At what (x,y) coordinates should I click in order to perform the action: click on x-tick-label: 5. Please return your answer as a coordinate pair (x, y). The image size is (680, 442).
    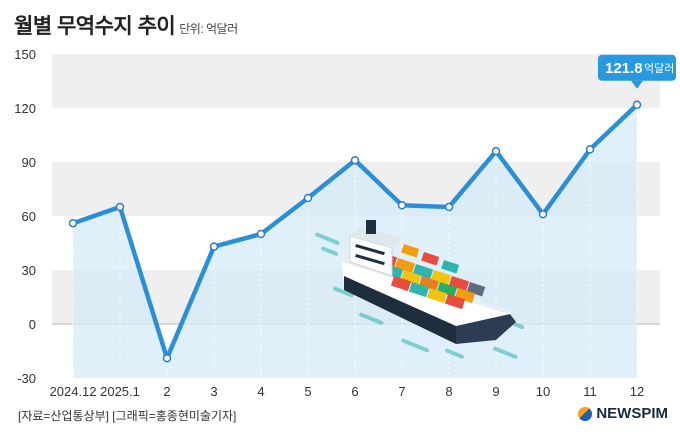
    Looking at the image, I should click on (307, 391).